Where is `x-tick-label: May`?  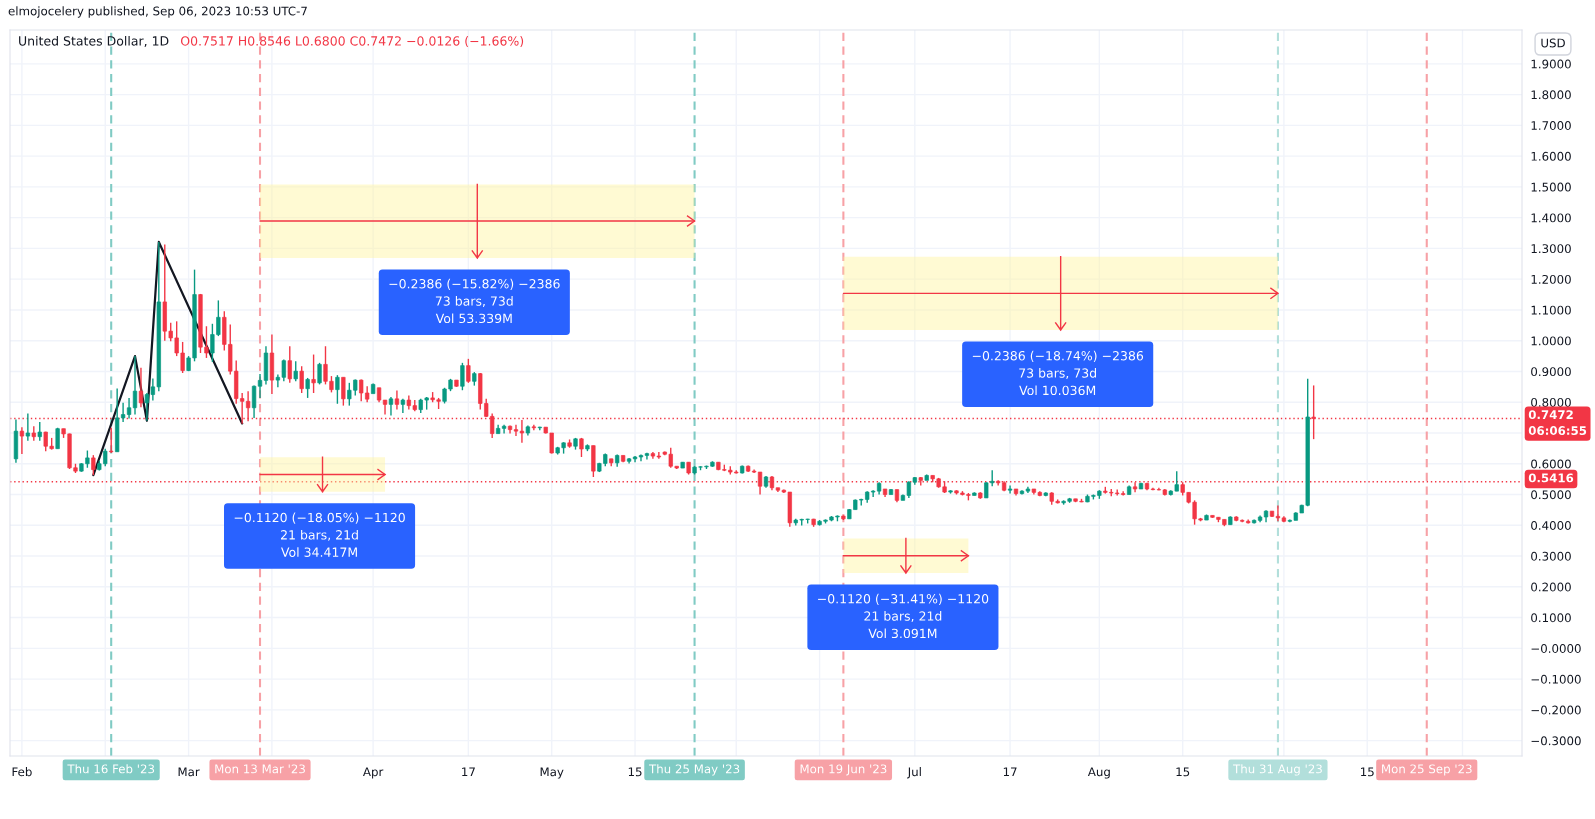
x-tick-label: May is located at coordinates (552, 773).